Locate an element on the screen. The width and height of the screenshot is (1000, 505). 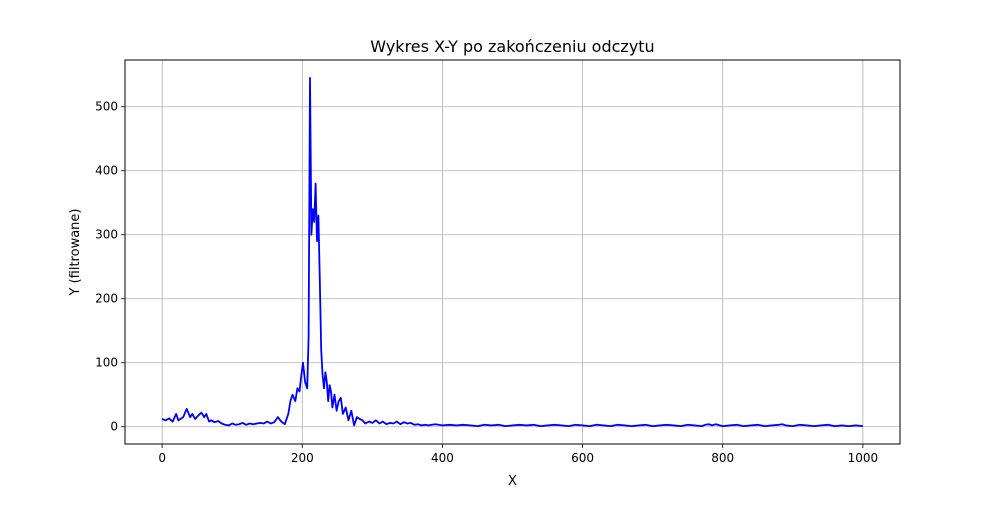
x-tick-label: 1000 is located at coordinates (863, 458).